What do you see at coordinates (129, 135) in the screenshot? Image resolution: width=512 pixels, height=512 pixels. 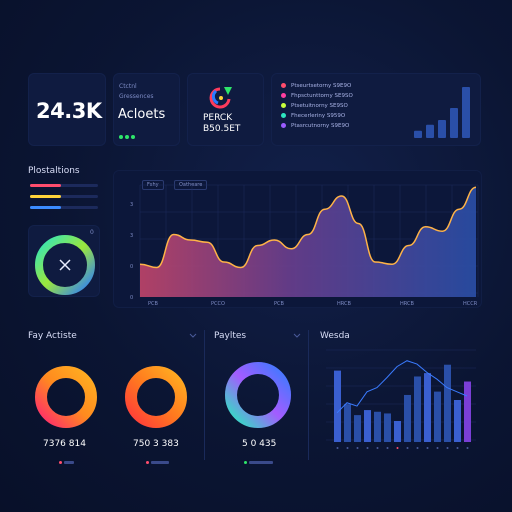 I see `activity-dots` at bounding box center [129, 135].